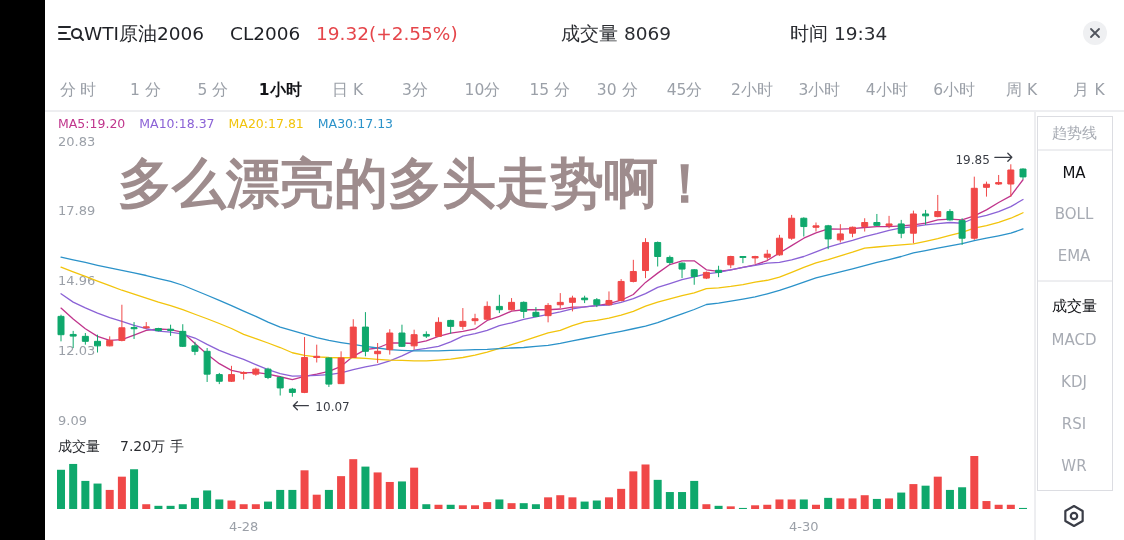 The height and width of the screenshot is (540, 1124). Describe the element at coordinates (77, 280) in the screenshot. I see `y-tick-label: 14.96` at that location.